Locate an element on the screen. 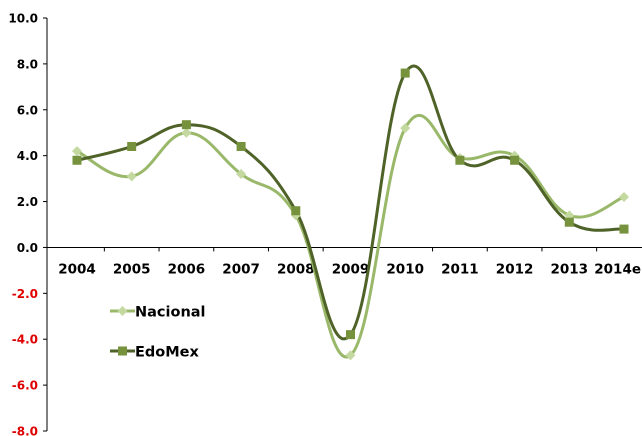  x-tick-label: 2005 is located at coordinates (132, 269).